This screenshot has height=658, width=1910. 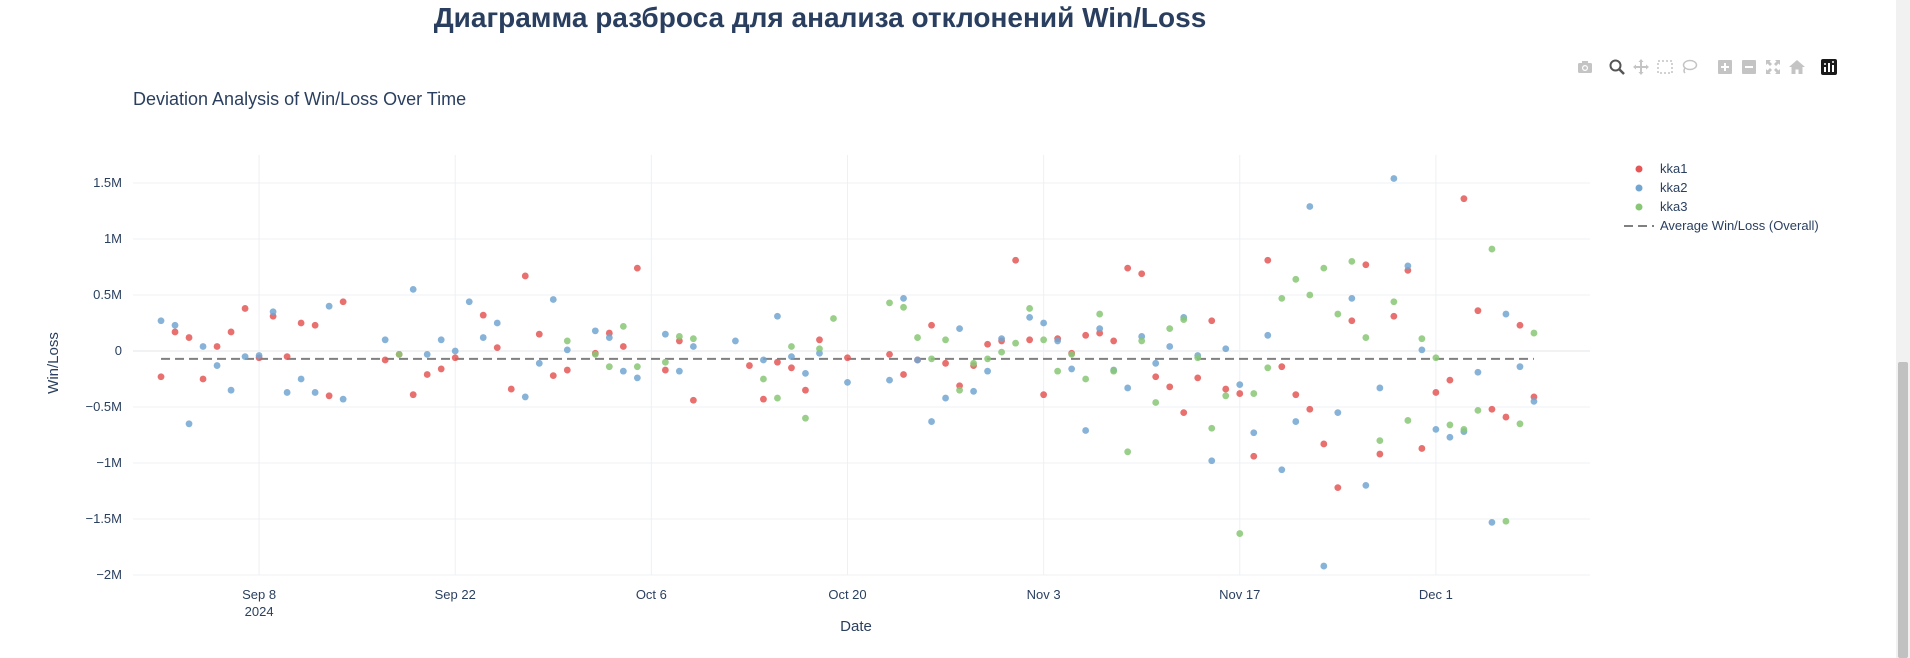 What do you see at coordinates (1661, 206) in the screenshot?
I see `legend-item-kka3: kka3` at bounding box center [1661, 206].